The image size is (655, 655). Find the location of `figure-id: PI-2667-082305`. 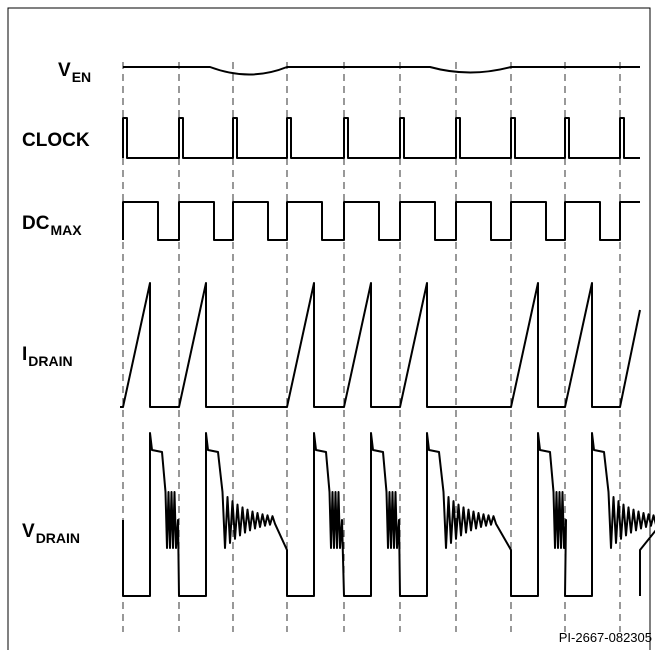

figure-id: PI-2667-082305 is located at coordinates (605, 637).